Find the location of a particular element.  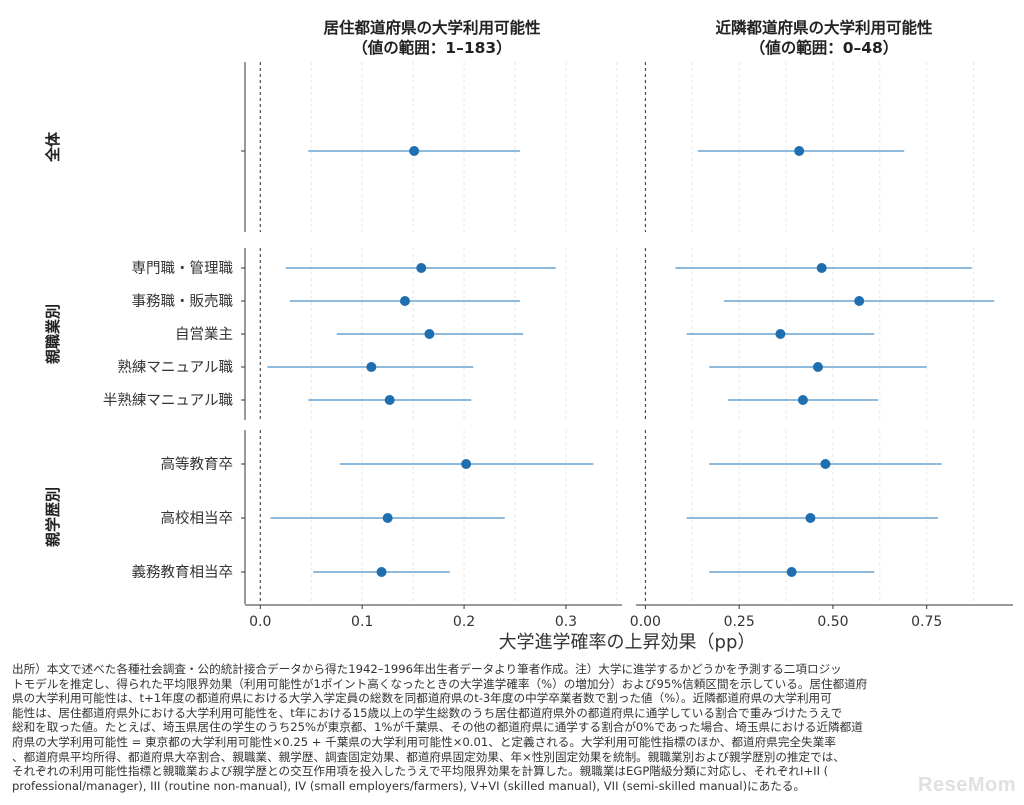

x-axis-label: 大学進学確率の上昇効果（pp） is located at coordinates (627, 642).